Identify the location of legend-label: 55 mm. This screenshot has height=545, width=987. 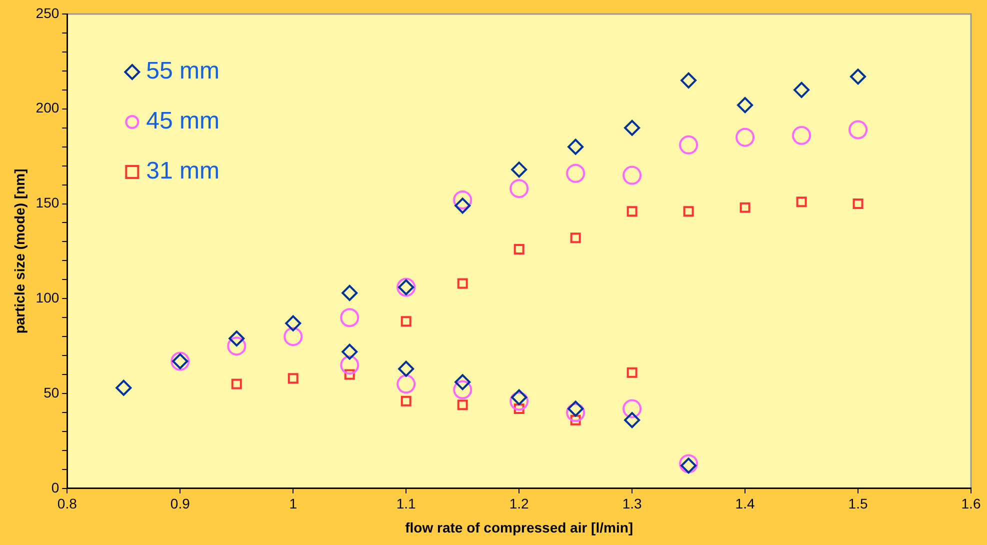
(183, 71).